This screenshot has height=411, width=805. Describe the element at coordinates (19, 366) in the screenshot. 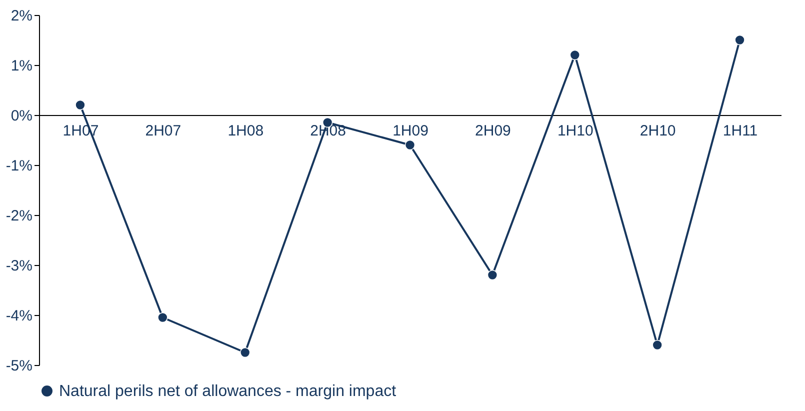

I see `y-tick-label: -5%` at that location.